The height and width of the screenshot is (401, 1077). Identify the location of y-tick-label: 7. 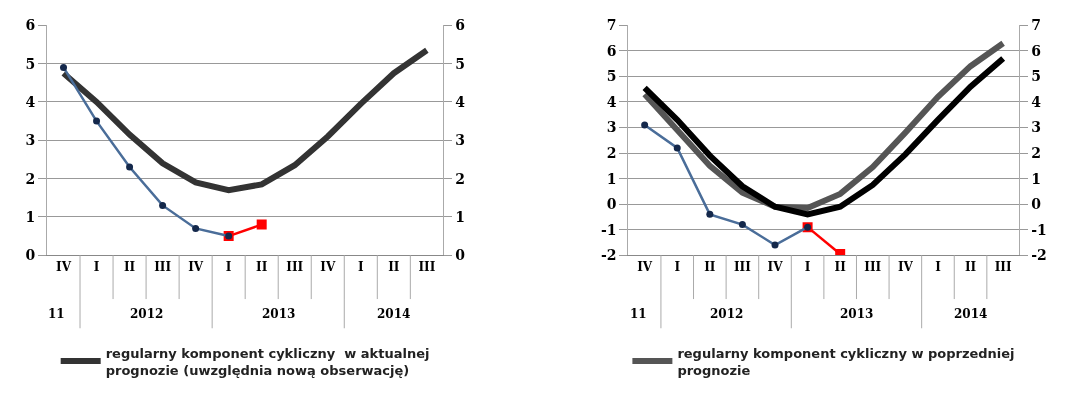
(611, 25).